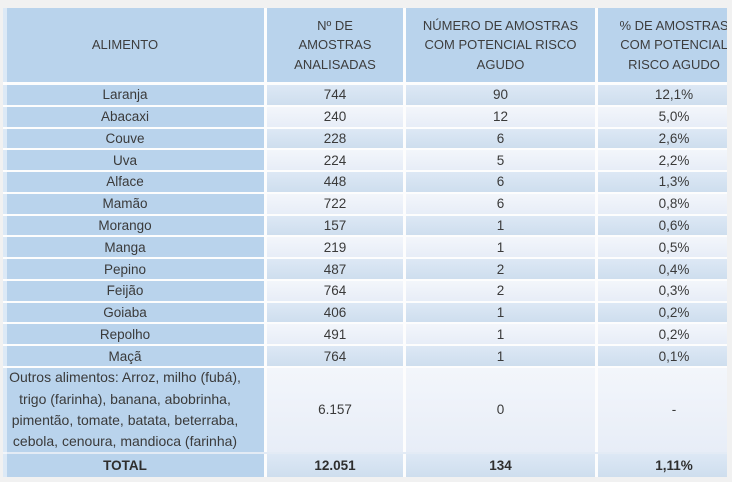 This screenshot has width=732, height=482. Describe the element at coordinates (662, 247) in the screenshot. I see `percent-risk-cell: 0,5%` at that location.